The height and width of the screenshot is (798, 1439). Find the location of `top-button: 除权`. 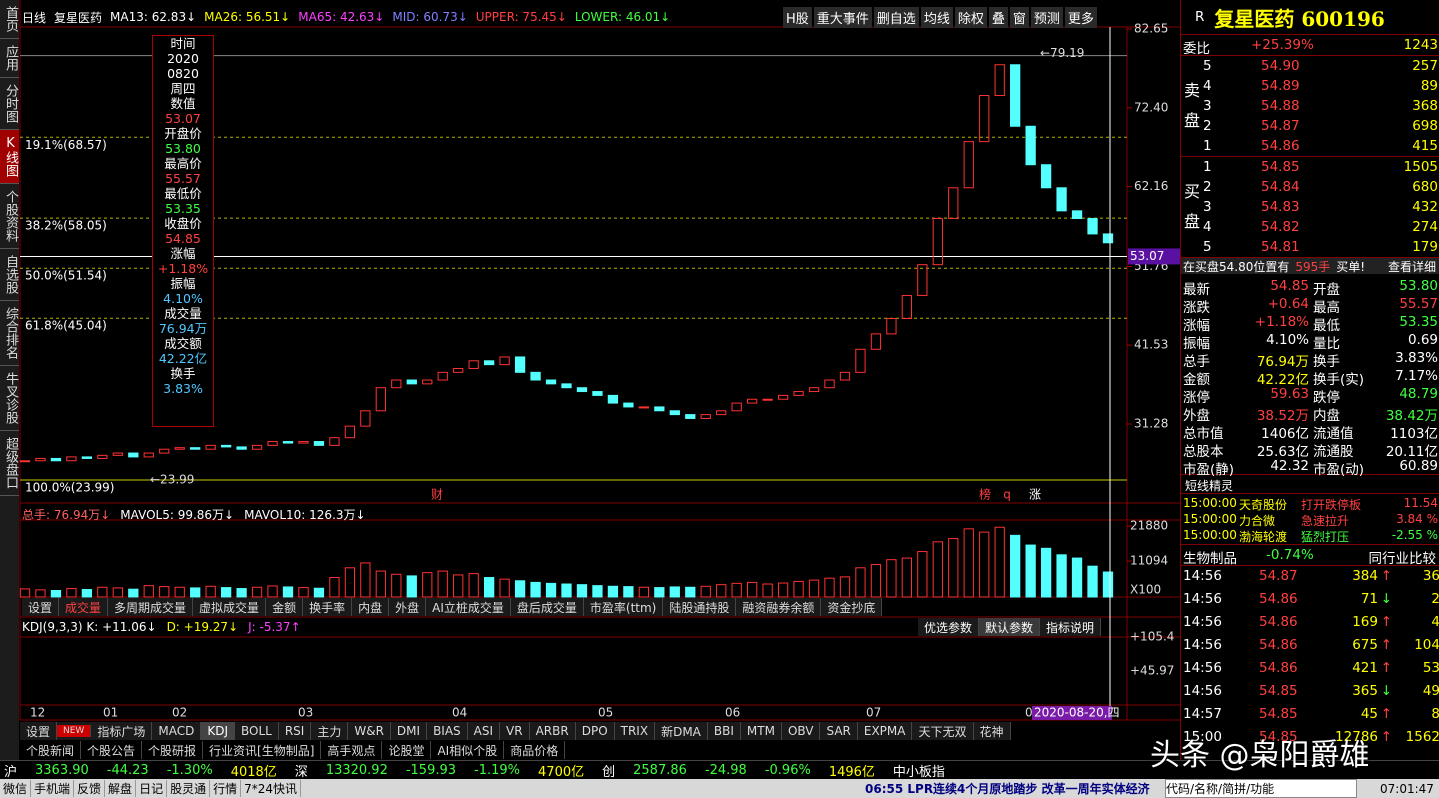

top-button: 除权 is located at coordinates (970, 17).